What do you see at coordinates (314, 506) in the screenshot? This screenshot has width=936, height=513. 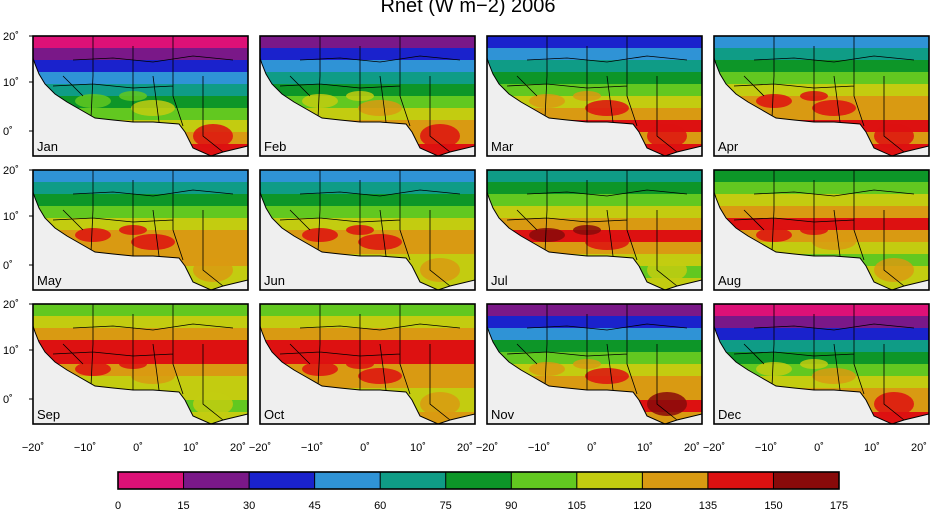 I see `colorbar-tick-label: 45` at bounding box center [314, 506].